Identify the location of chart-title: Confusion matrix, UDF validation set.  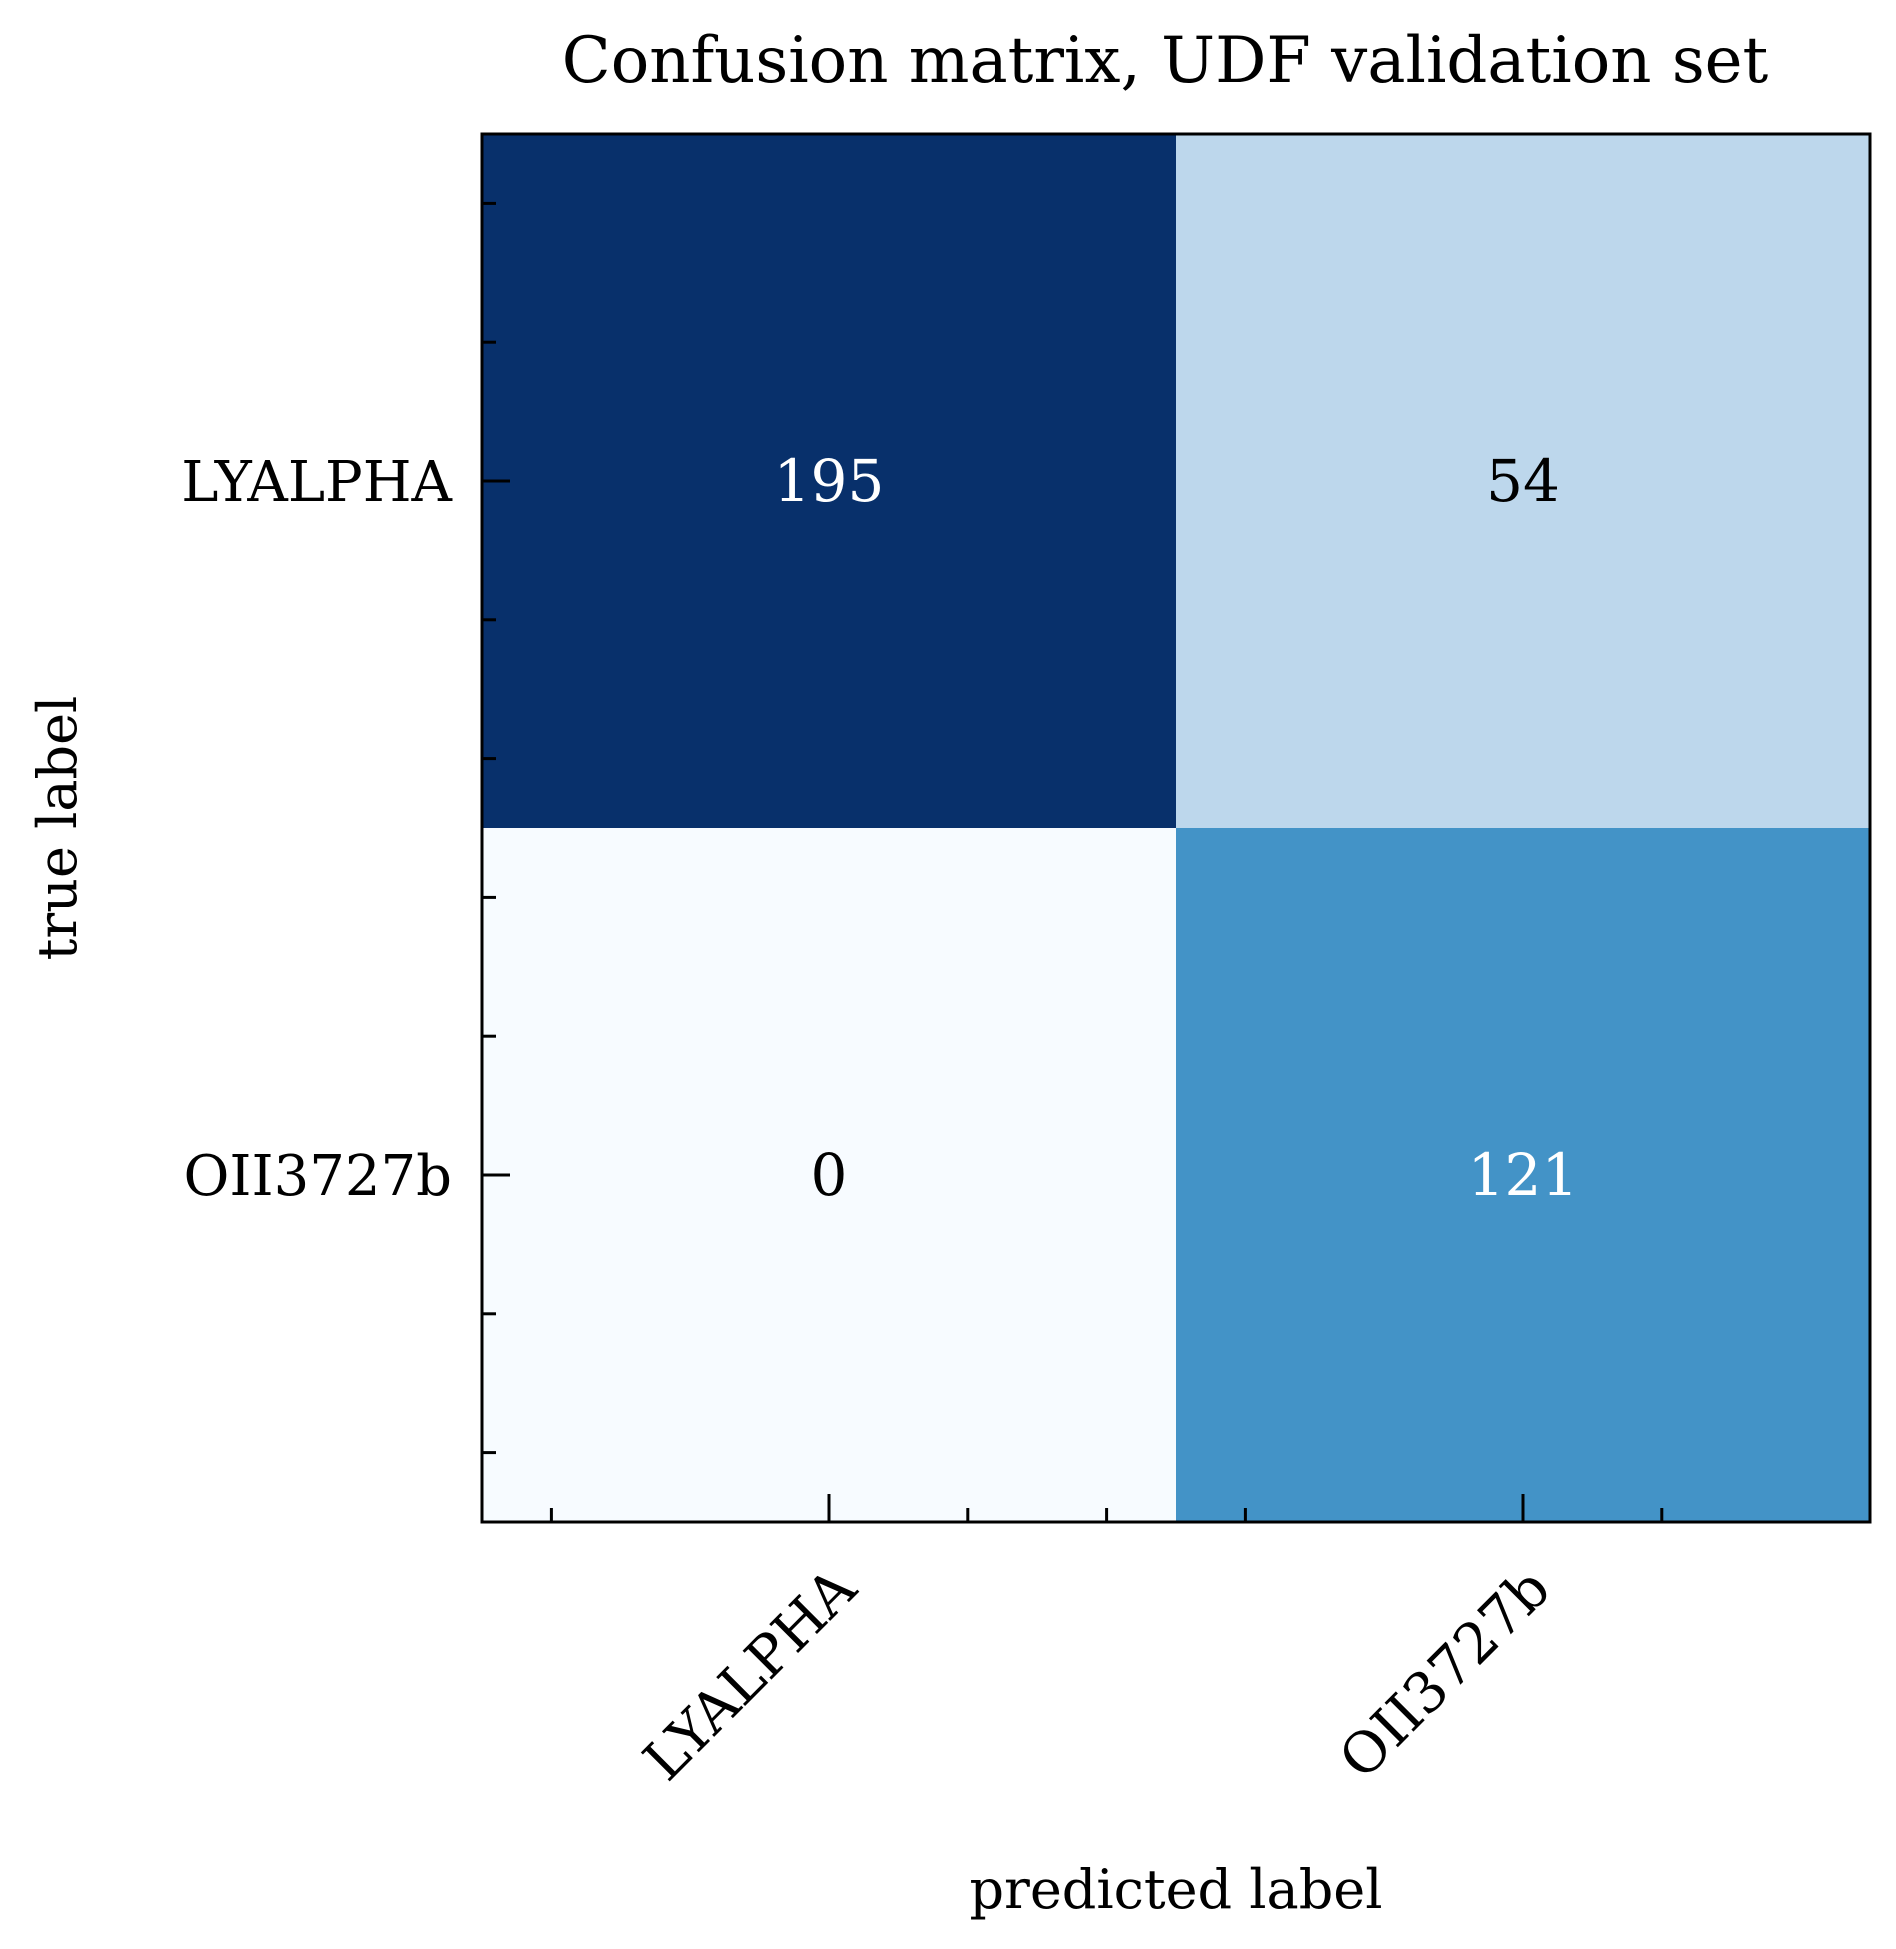
(1165, 61).